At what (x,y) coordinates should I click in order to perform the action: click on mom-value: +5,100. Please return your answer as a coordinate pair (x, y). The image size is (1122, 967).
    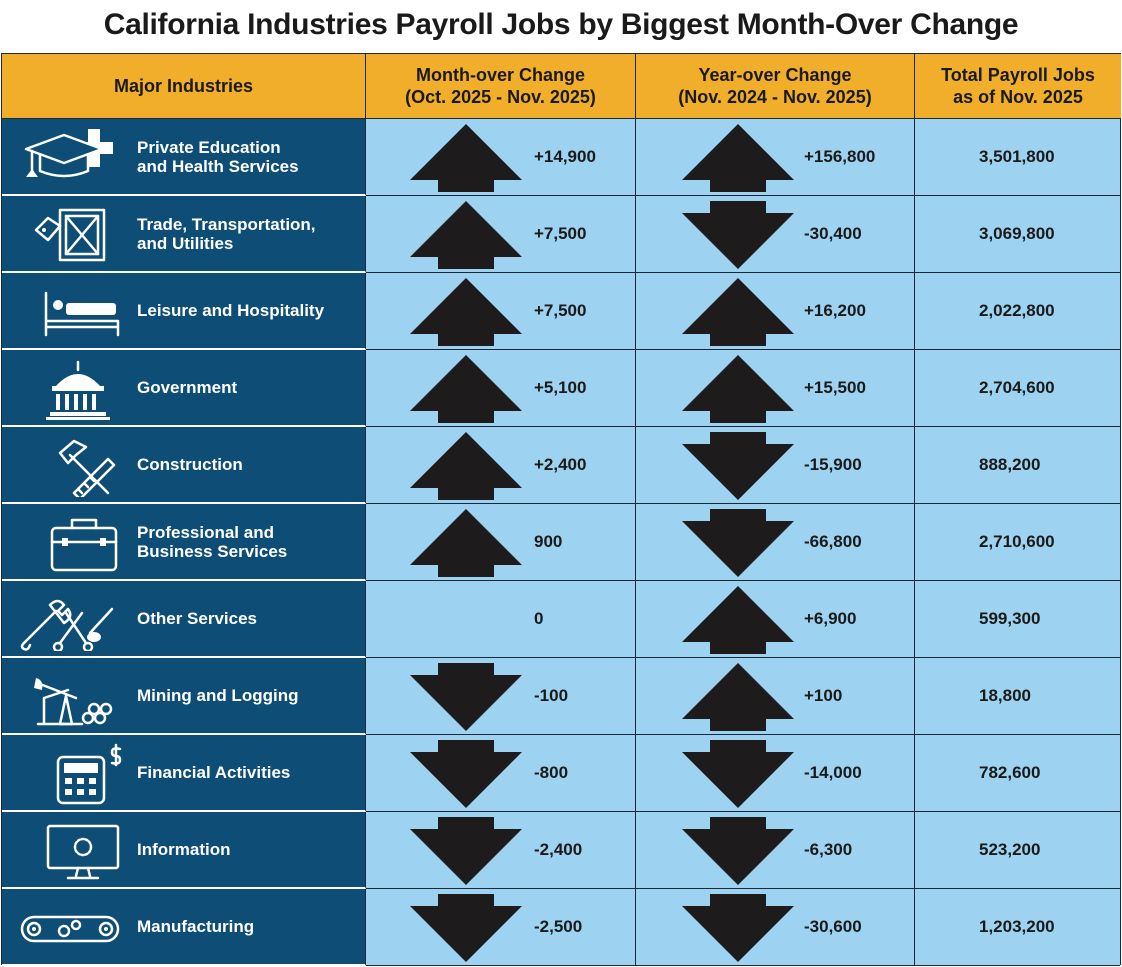
    Looking at the image, I should click on (560, 387).